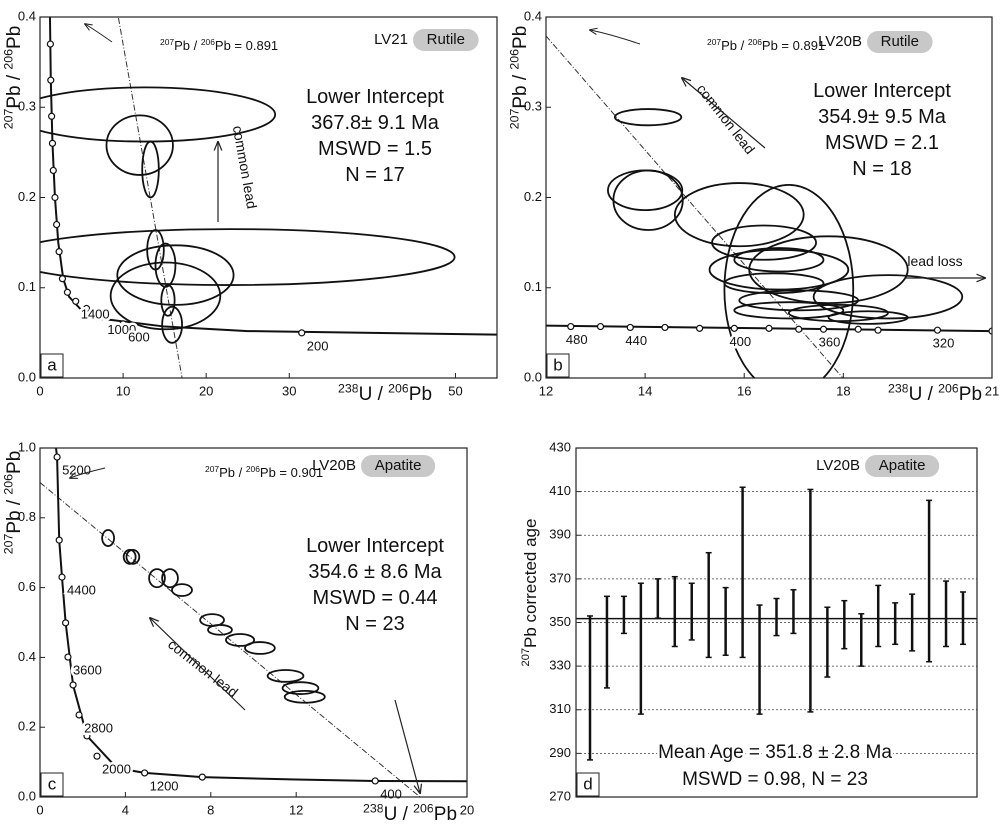 This screenshot has height=825, width=1005. I want to click on x-tick-label: 30, so click(289, 390).